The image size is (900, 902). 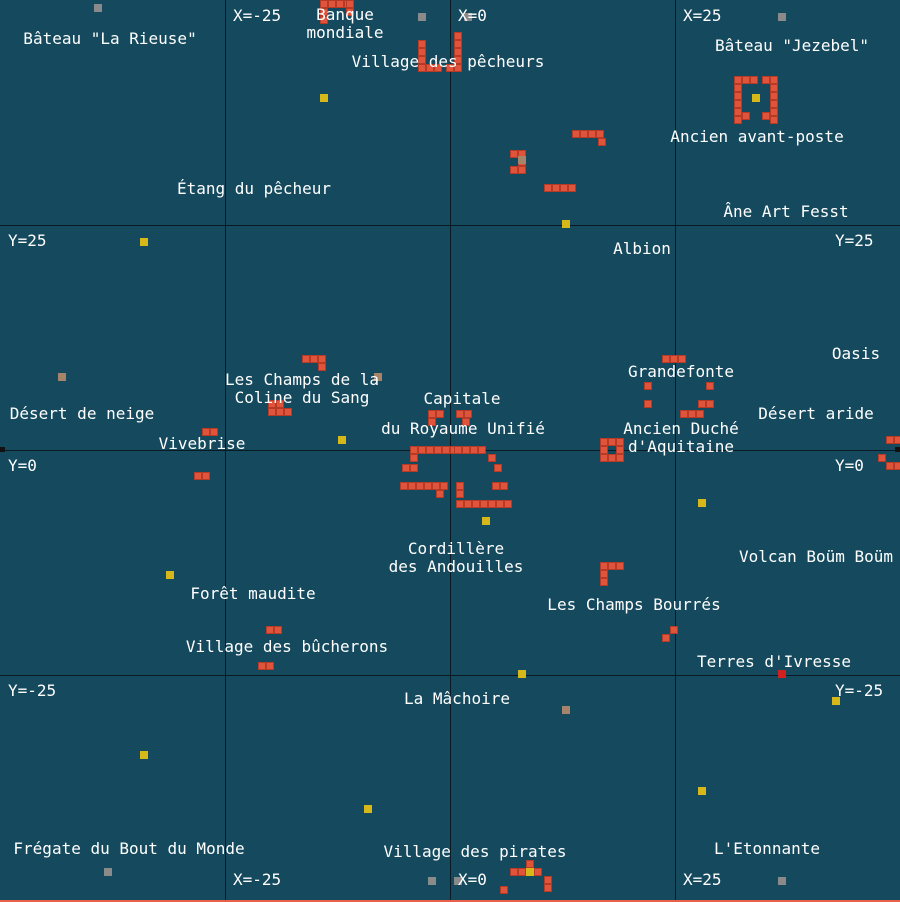 I want to click on place-label-vivebrise: Vivebrise, so click(x=202, y=443).